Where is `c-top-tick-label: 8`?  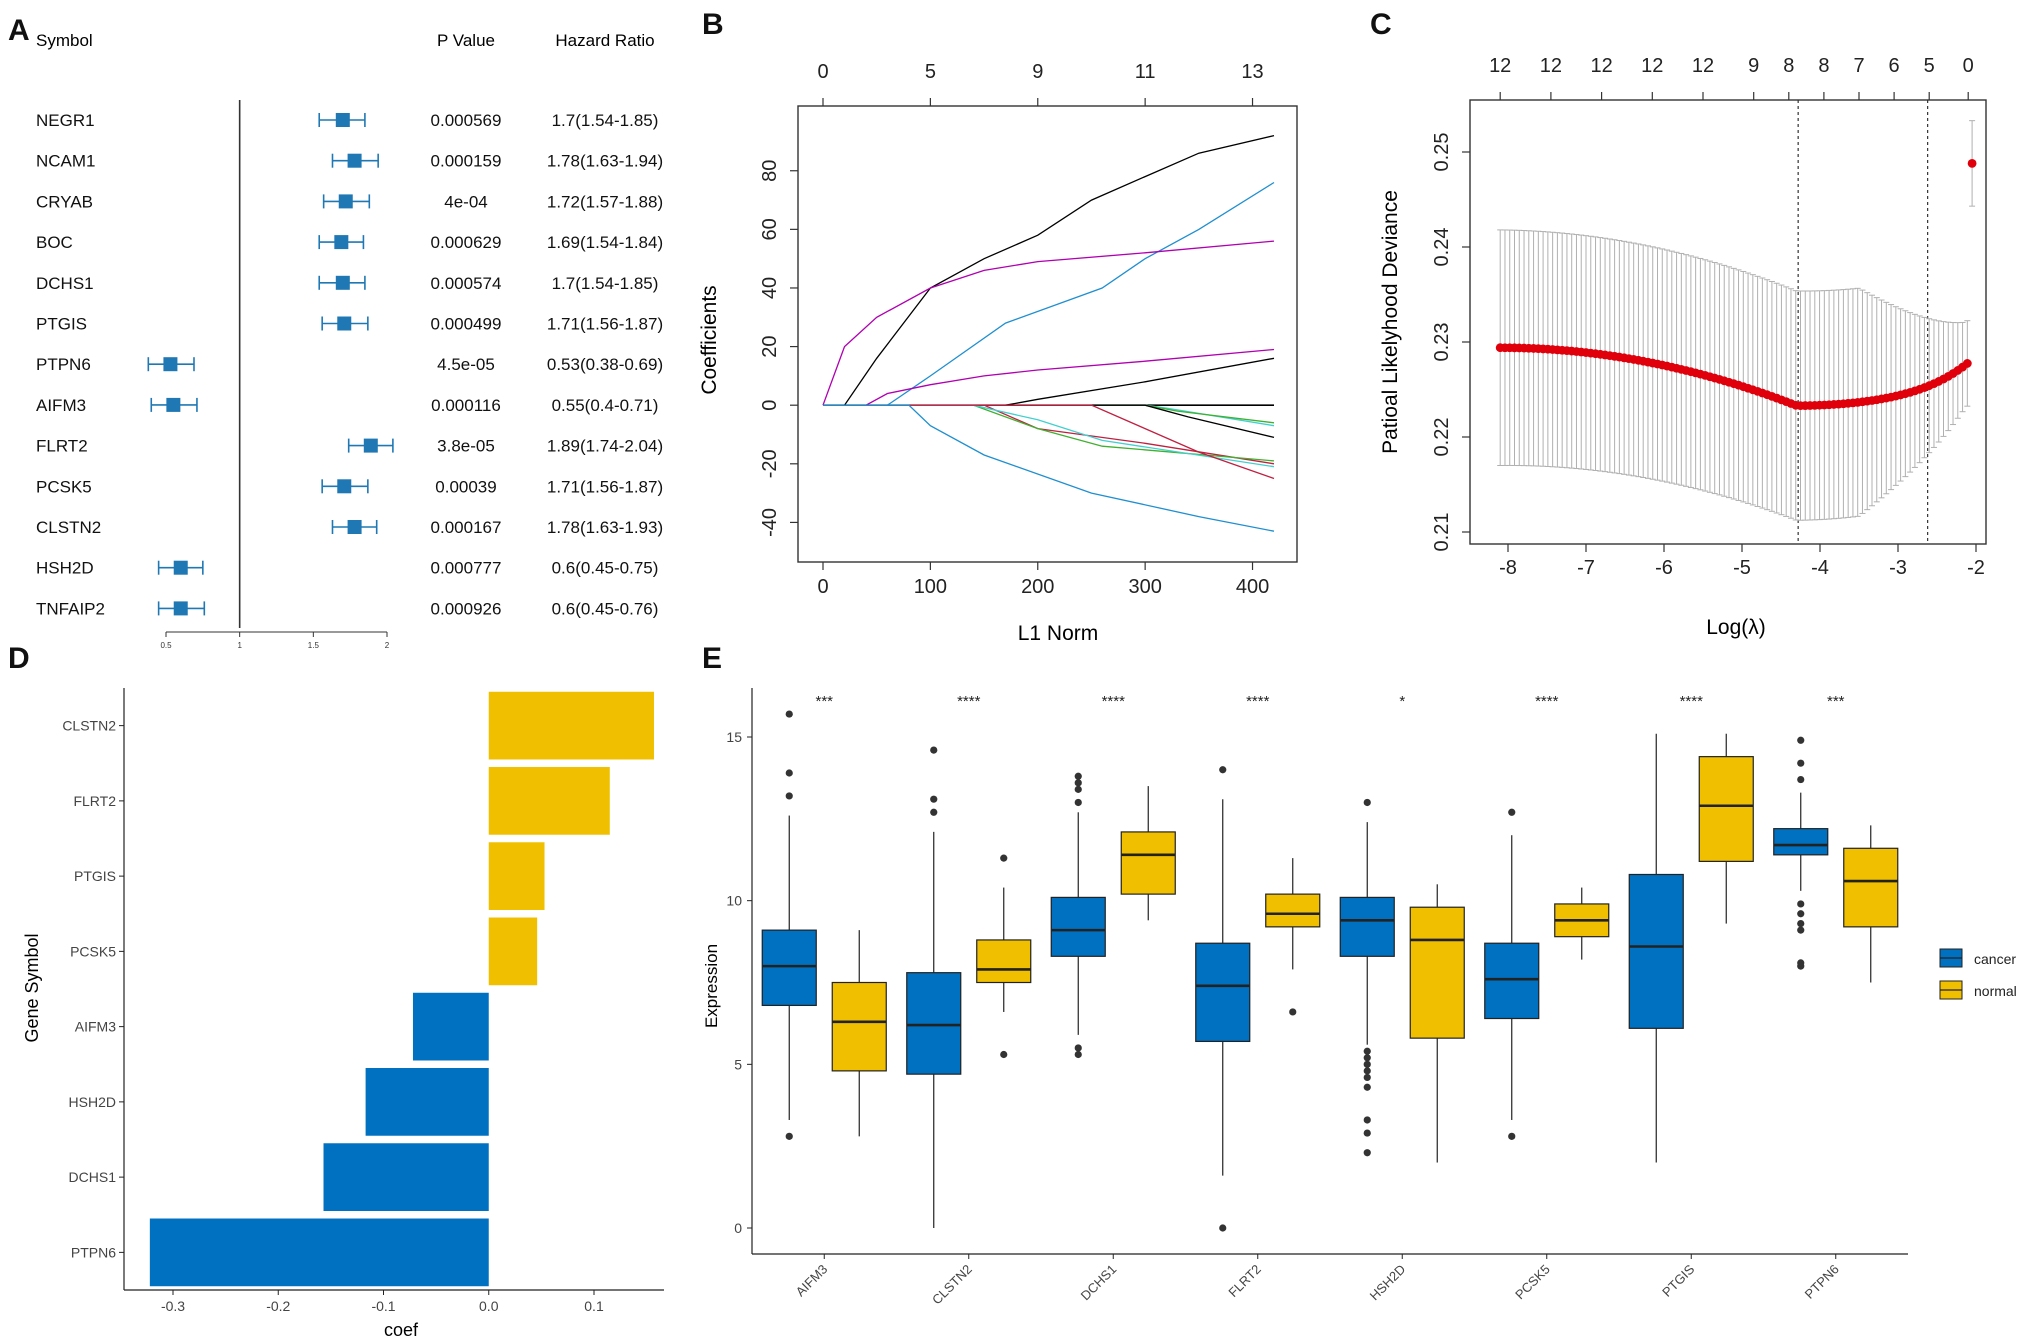 c-top-tick-label: 8 is located at coordinates (1823, 66).